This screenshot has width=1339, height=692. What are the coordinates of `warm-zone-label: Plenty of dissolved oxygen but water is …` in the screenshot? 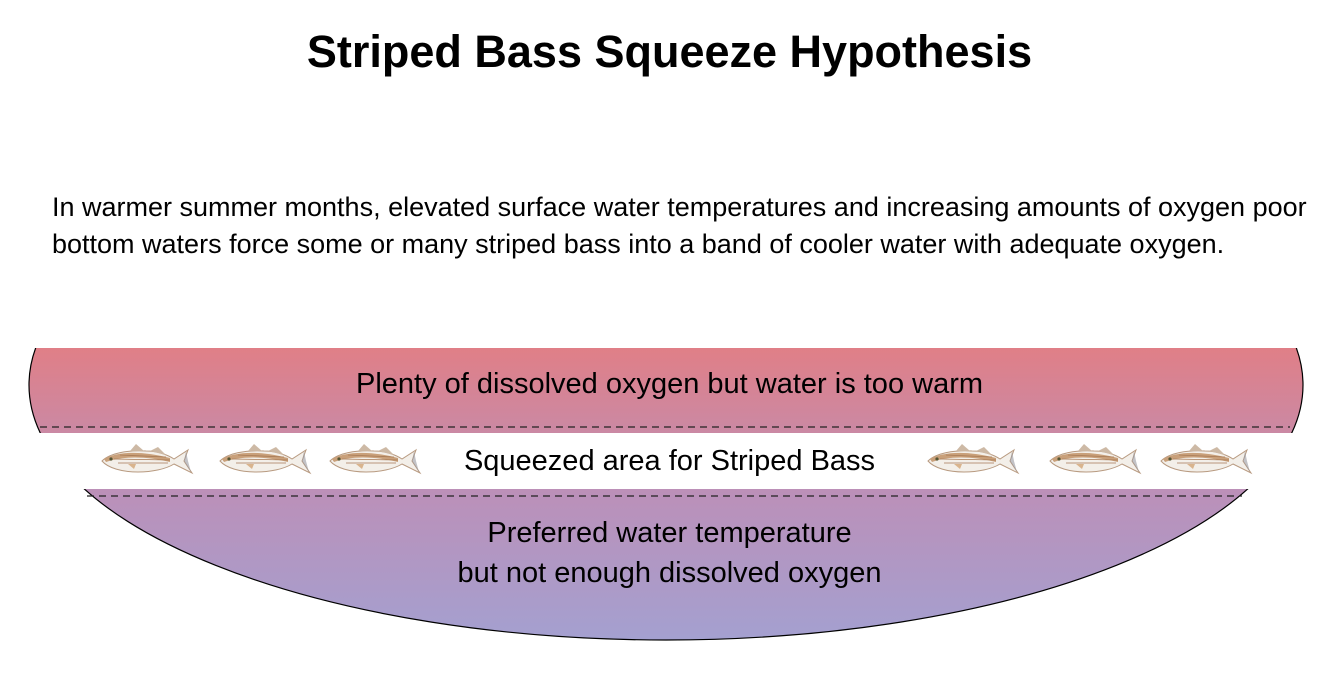 It's located at (669, 384).